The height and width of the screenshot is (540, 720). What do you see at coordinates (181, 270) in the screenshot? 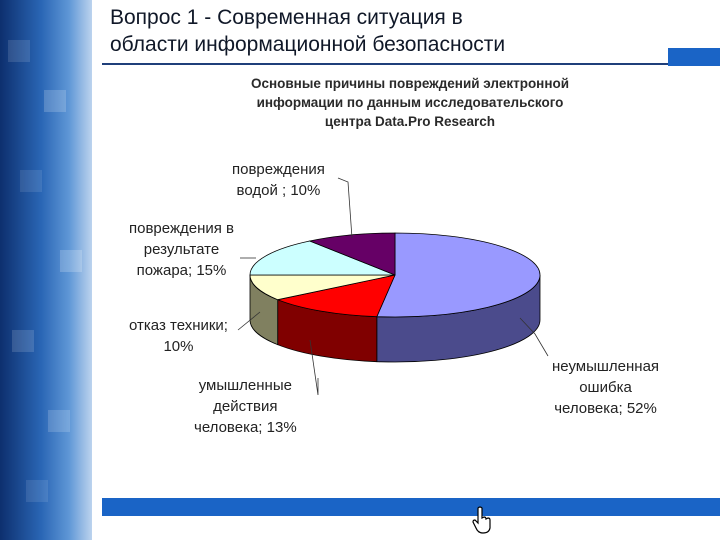
I see `slice-label-line: пожара; 15%` at bounding box center [181, 270].